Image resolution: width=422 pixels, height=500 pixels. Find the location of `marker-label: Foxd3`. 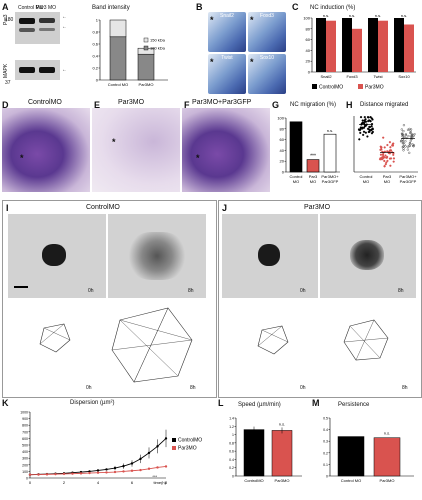

marker-label: Foxd3 is located at coordinates (267, 16).